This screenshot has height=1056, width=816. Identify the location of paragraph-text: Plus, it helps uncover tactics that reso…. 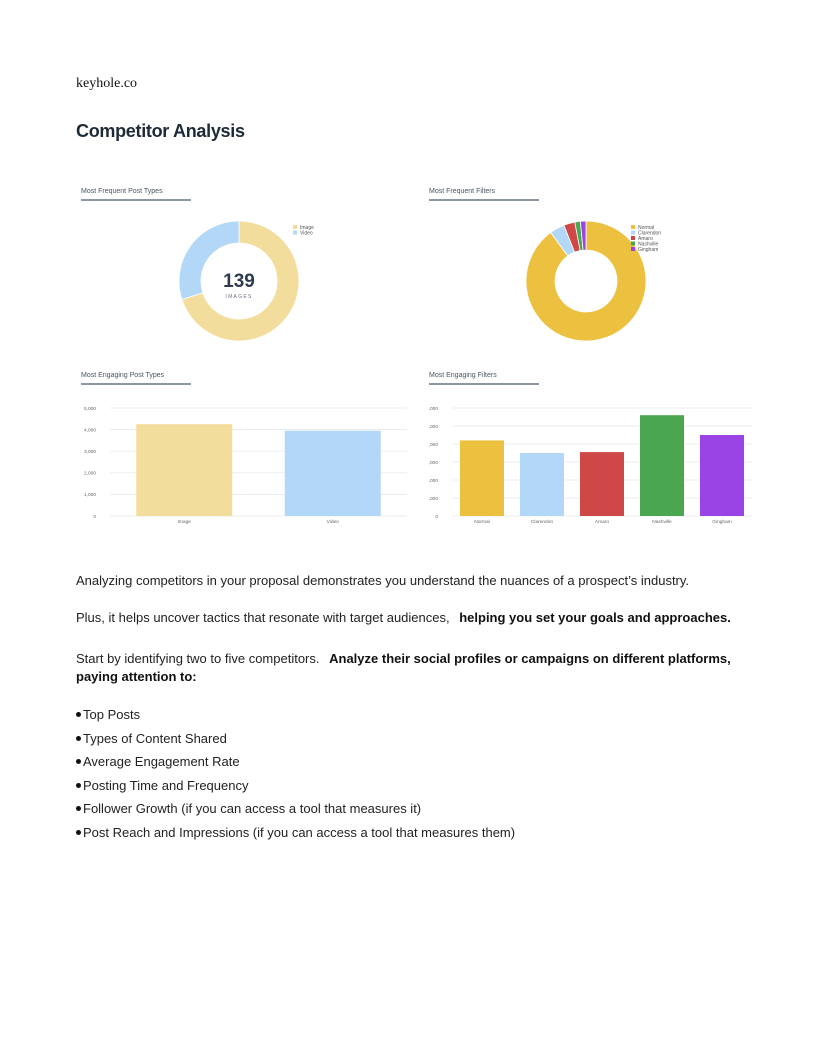
(263, 617).